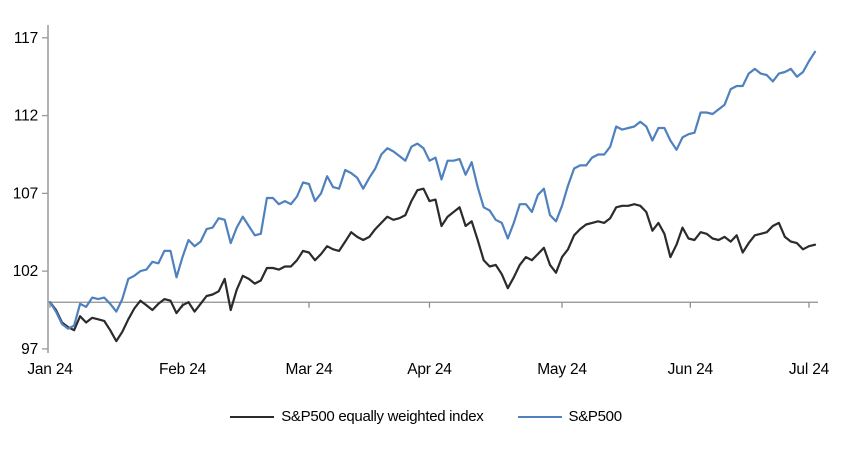 This screenshot has width=852, height=453. I want to click on x-axis-tick-label: May 24, so click(562, 369).